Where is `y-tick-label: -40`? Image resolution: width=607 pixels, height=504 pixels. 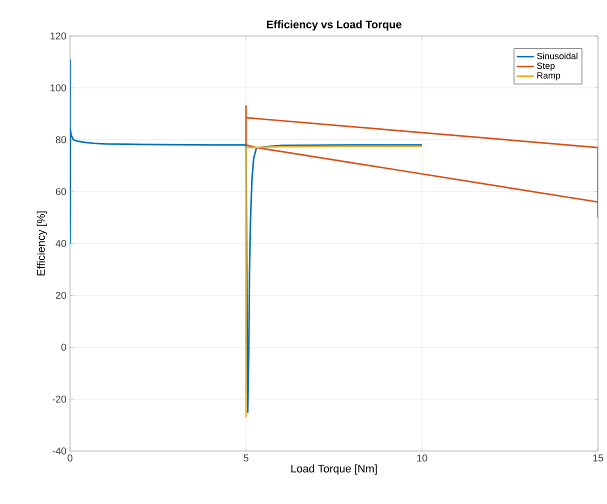 y-tick-label: -40 is located at coordinates (59, 451).